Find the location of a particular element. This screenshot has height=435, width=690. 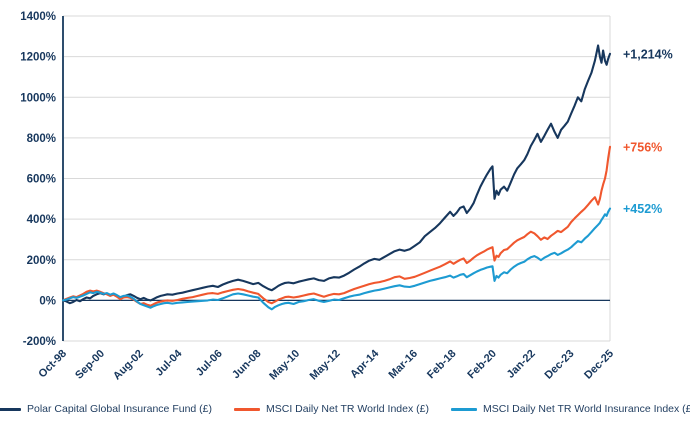

x-tick-label: Jul-06 is located at coordinates (209, 363).